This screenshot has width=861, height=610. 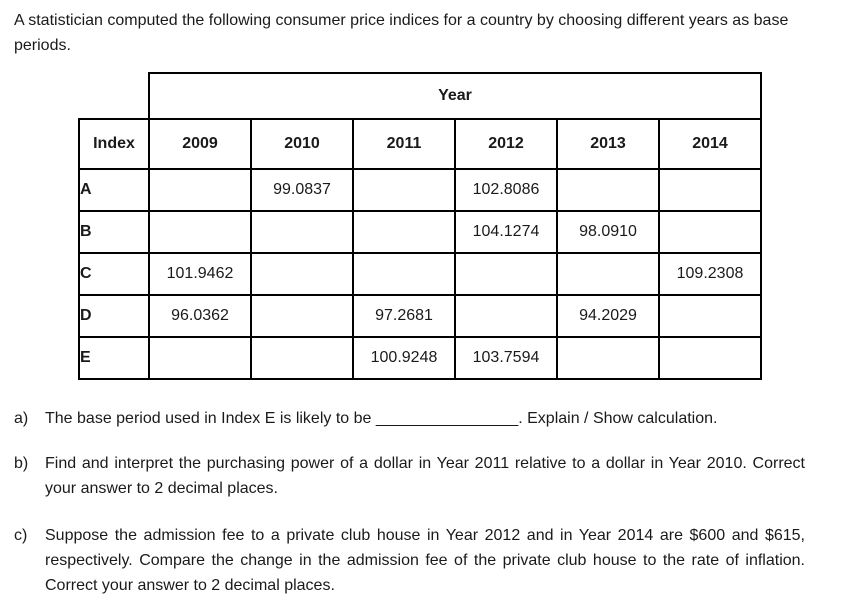 I want to click on table-row-d: D 96.0362 97.2681 94.2029, so click(x=420, y=316).